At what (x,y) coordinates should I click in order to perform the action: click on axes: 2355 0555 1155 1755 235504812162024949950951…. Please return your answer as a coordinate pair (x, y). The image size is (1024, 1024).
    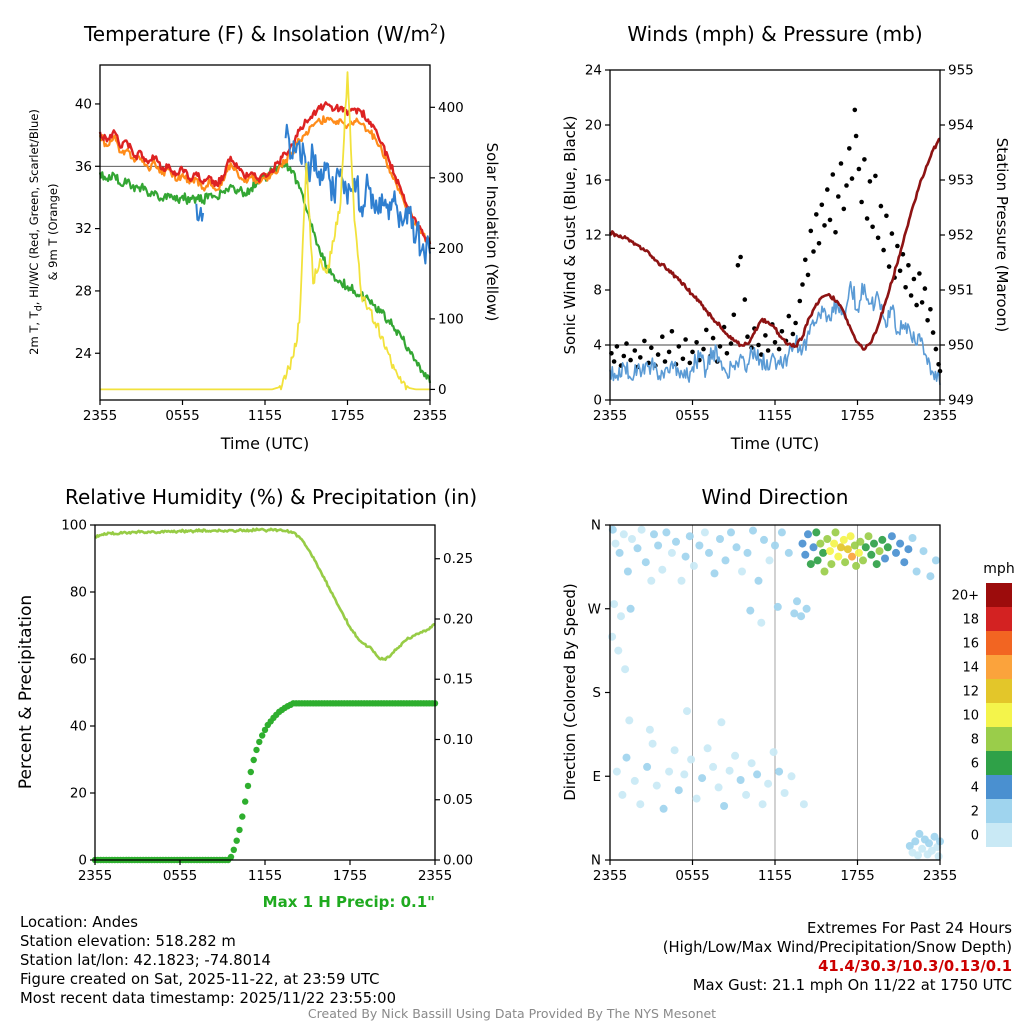
    Looking at the image, I should click on (779, 244).